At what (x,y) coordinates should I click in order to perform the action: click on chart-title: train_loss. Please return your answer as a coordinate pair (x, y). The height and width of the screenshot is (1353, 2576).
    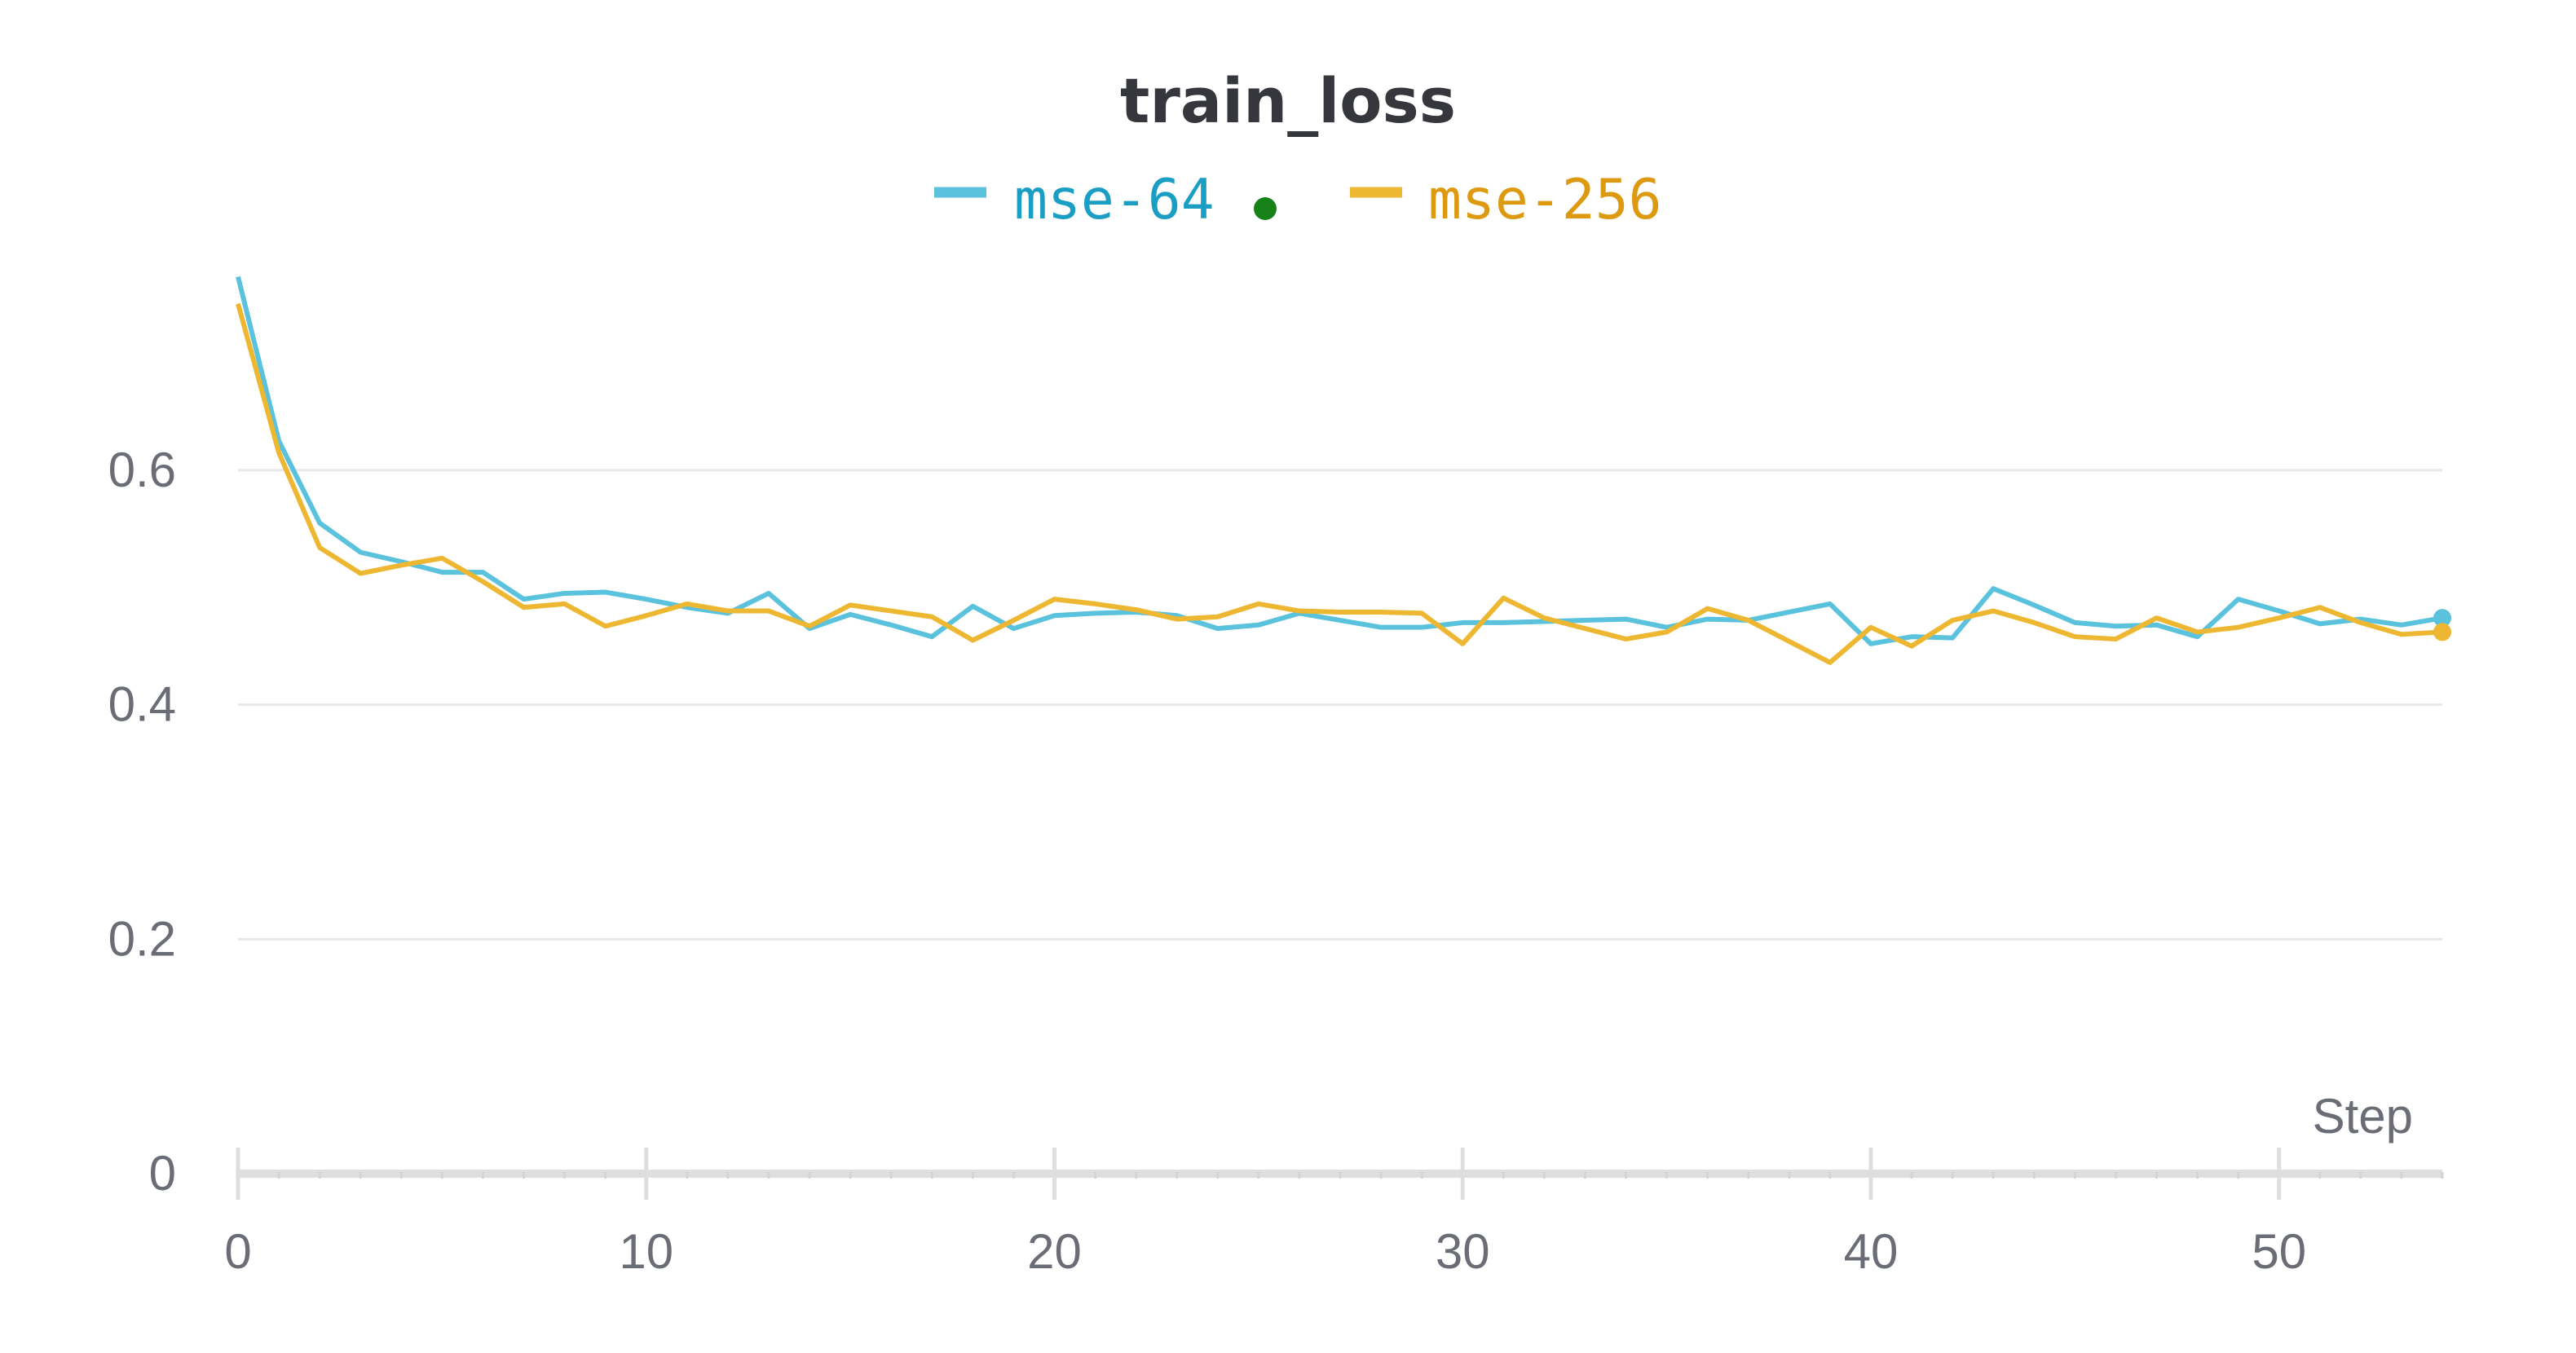
    Looking at the image, I should click on (1288, 100).